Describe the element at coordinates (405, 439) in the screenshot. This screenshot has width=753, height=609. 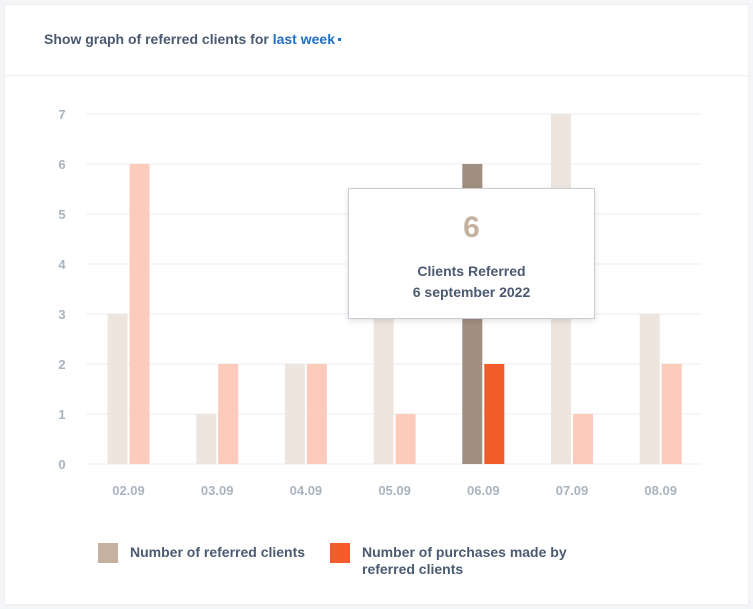
I see `bar-purchases-05.09` at that location.